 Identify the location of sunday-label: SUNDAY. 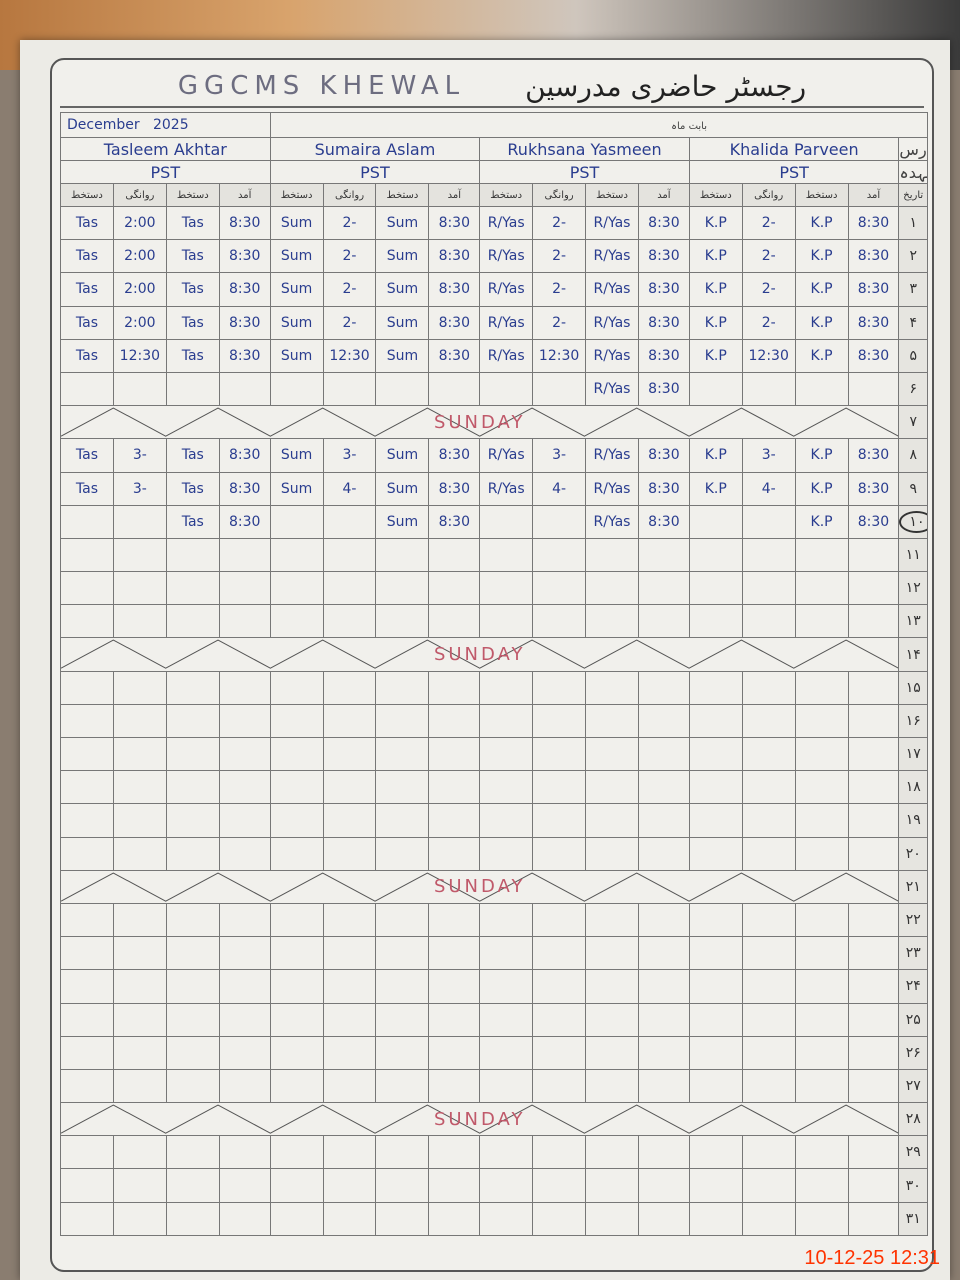
(479, 422).